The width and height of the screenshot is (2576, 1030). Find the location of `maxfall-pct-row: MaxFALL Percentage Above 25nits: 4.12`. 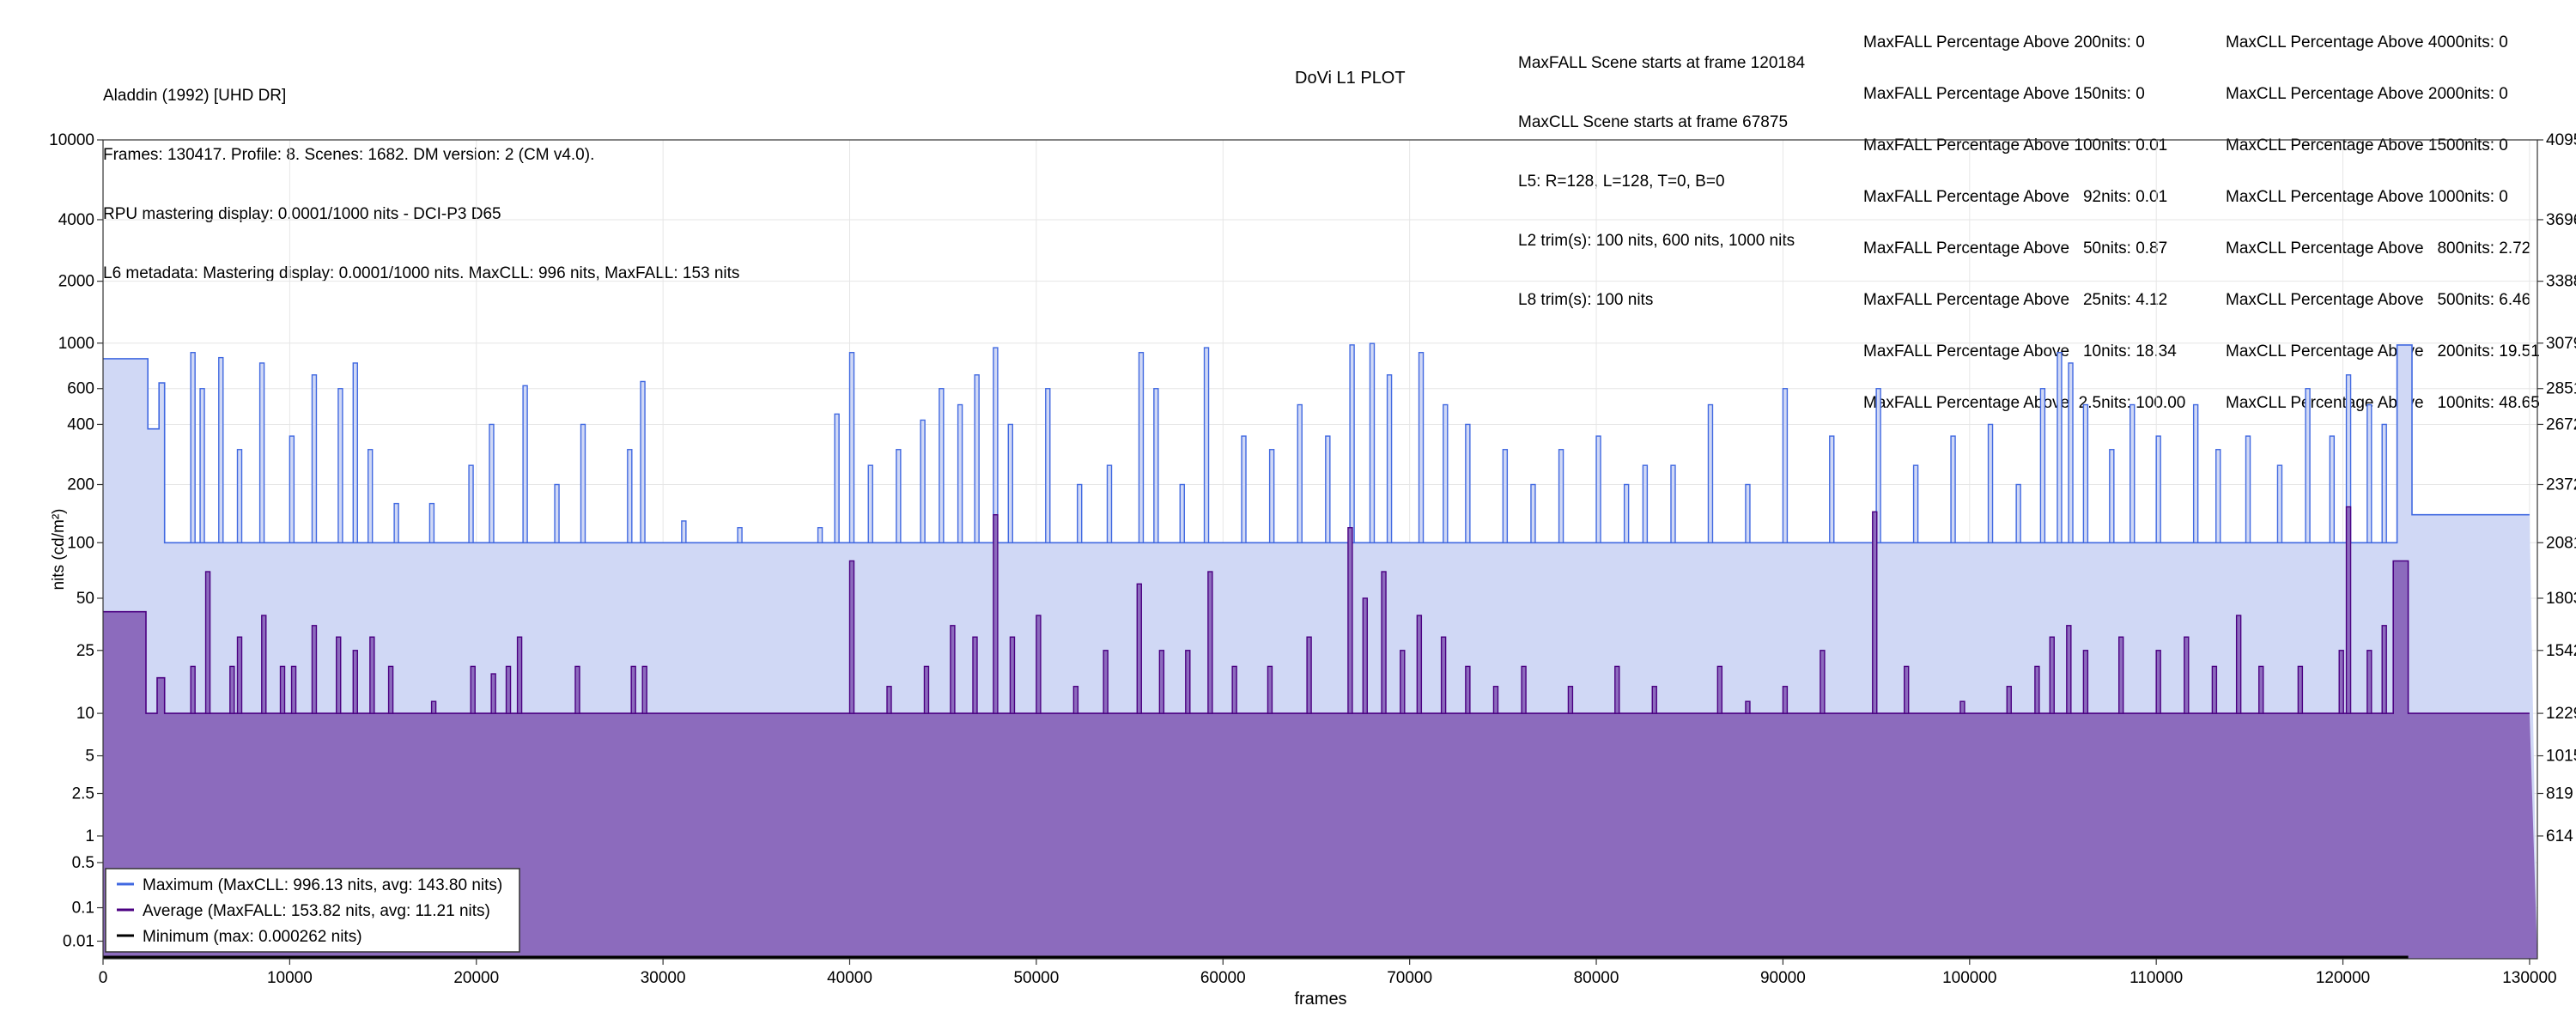

maxfall-pct-row: MaxFALL Percentage Above 25nits: 4.12 is located at coordinates (2016, 300).